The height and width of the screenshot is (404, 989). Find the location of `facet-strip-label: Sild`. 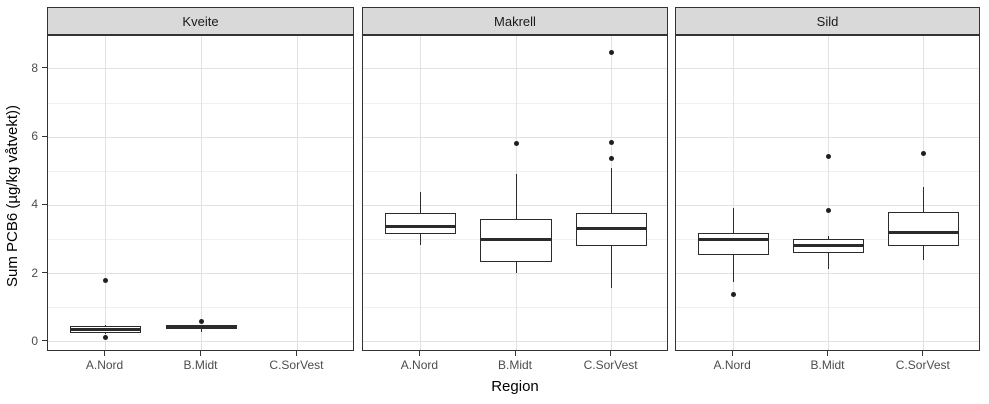

facet-strip-label: Sild is located at coordinates (827, 21).